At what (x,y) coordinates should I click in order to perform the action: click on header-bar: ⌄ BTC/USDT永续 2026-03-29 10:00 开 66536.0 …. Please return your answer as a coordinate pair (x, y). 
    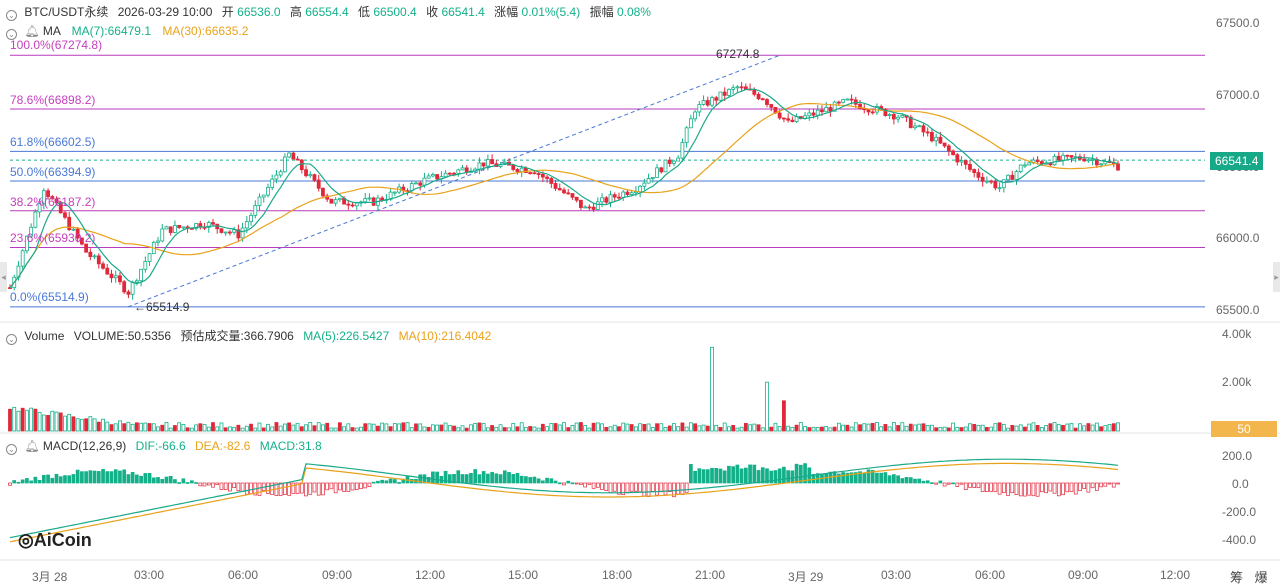
    Looking at the image, I should click on (328, 12).